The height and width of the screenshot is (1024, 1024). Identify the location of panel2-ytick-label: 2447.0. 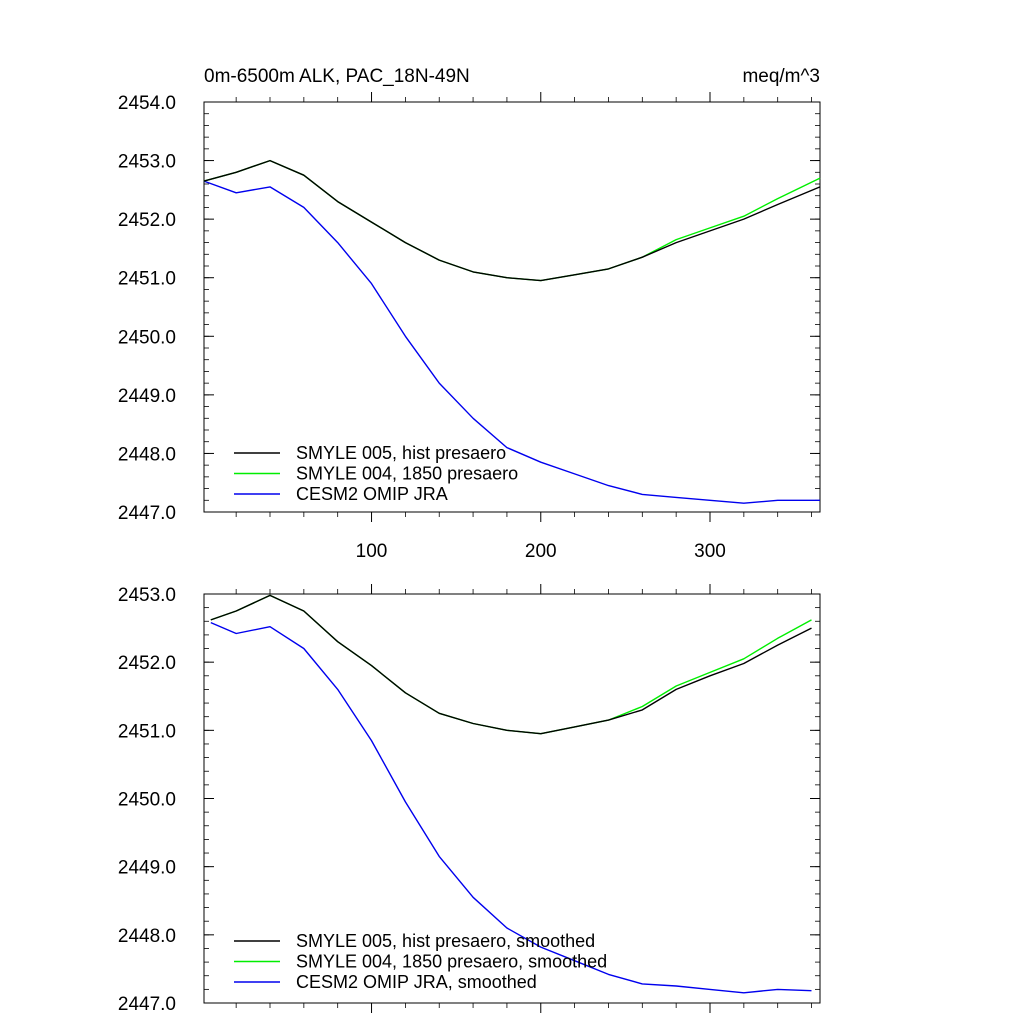
(147, 1004).